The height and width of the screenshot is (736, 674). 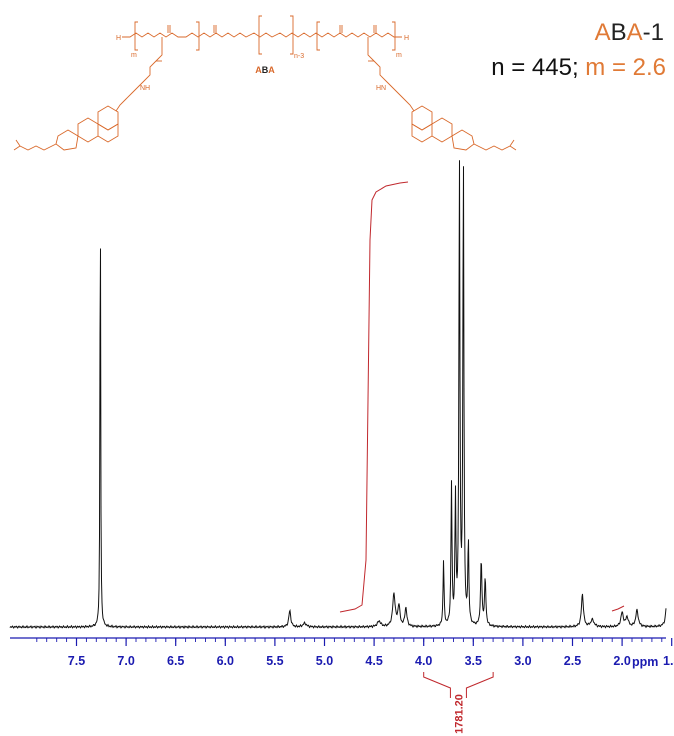 What do you see at coordinates (399, 55) in the screenshot?
I see `structure-m-right: m` at bounding box center [399, 55].